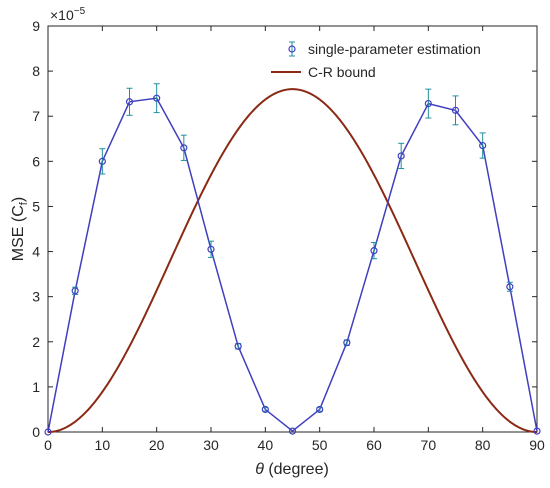  What do you see at coordinates (266, 445) in the screenshot?
I see `x-tick-label: 40` at bounding box center [266, 445].